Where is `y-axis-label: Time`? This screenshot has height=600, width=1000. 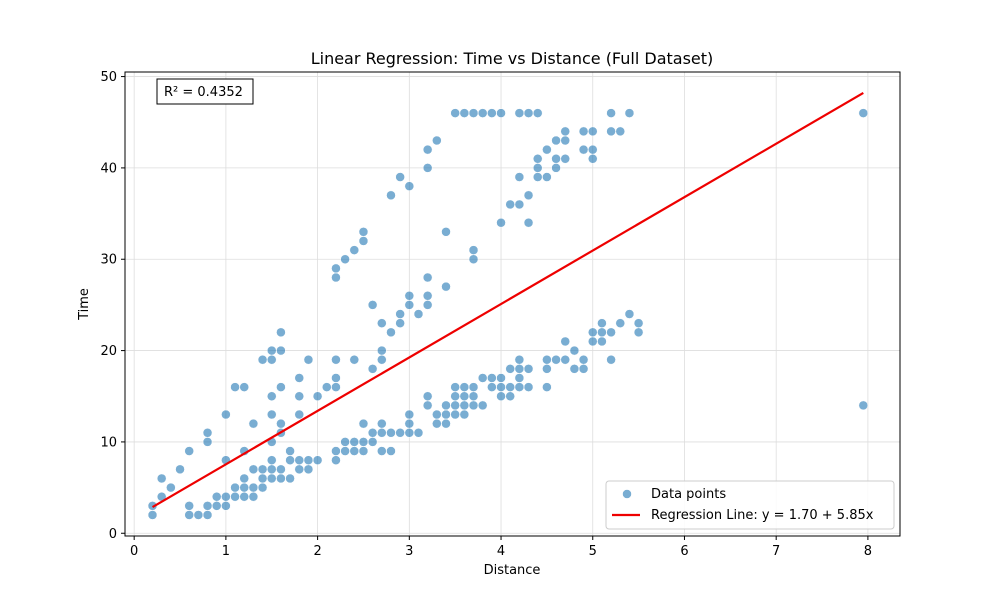 y-axis-label: Time is located at coordinates (84, 304).